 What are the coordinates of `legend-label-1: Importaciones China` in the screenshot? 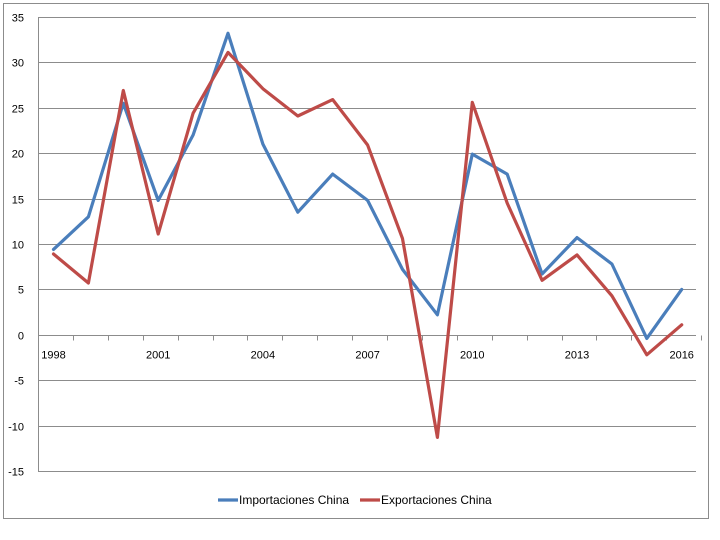 It's located at (294, 500).